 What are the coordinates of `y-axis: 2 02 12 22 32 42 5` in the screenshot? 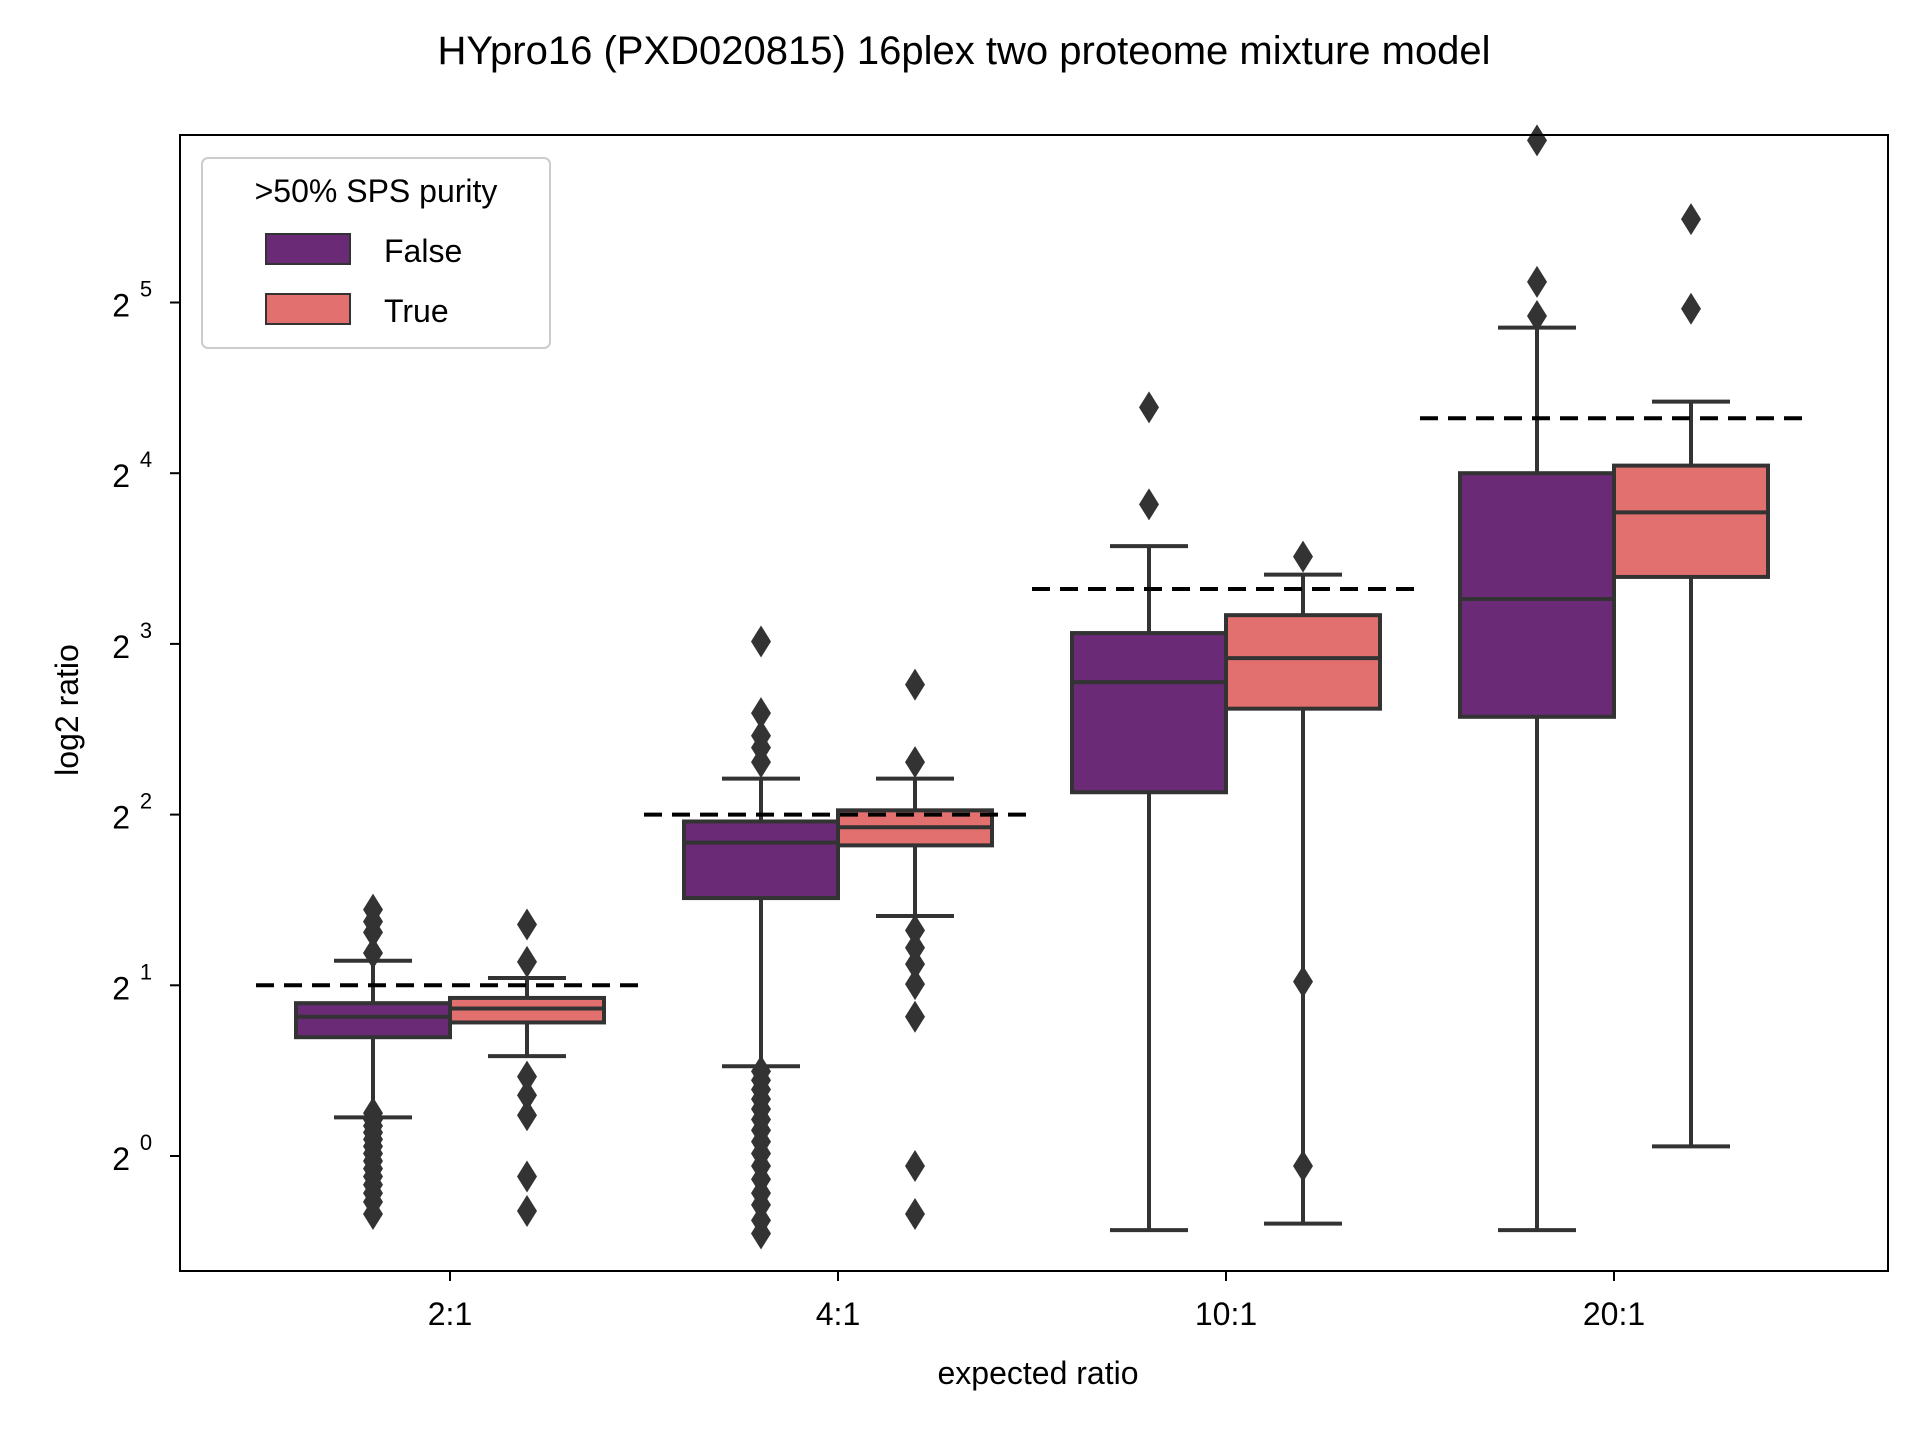 It's located at (146, 727).